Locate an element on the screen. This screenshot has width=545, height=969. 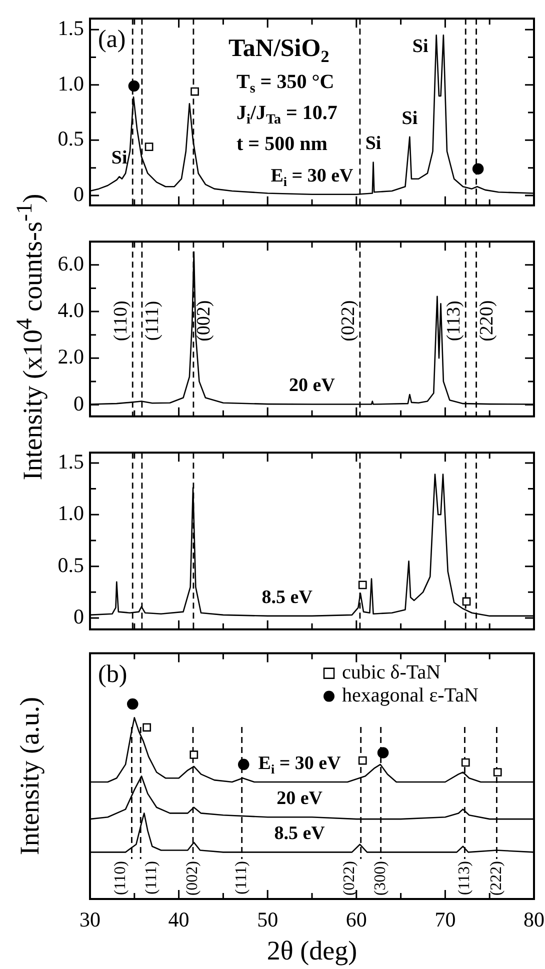
x-tick-label: 80 is located at coordinates (534, 920).